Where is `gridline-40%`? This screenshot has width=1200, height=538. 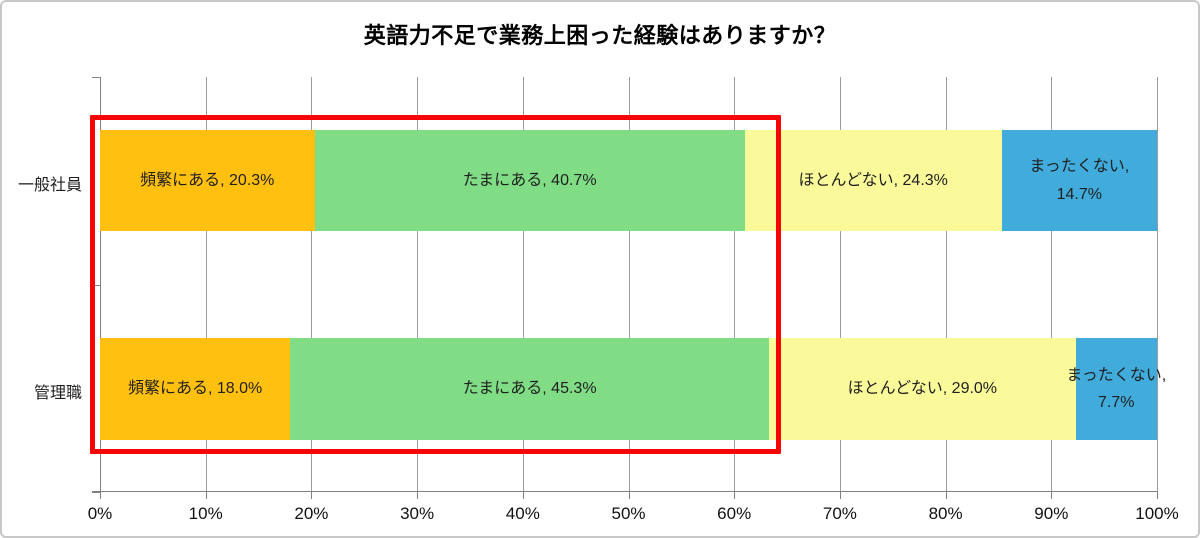 gridline-40% is located at coordinates (523, 284).